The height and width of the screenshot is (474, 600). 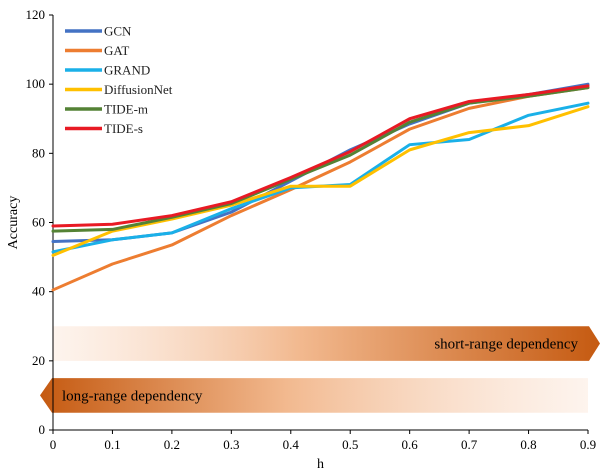 What do you see at coordinates (350, 444) in the screenshot?
I see `x-tick-label: 0.5` at bounding box center [350, 444].